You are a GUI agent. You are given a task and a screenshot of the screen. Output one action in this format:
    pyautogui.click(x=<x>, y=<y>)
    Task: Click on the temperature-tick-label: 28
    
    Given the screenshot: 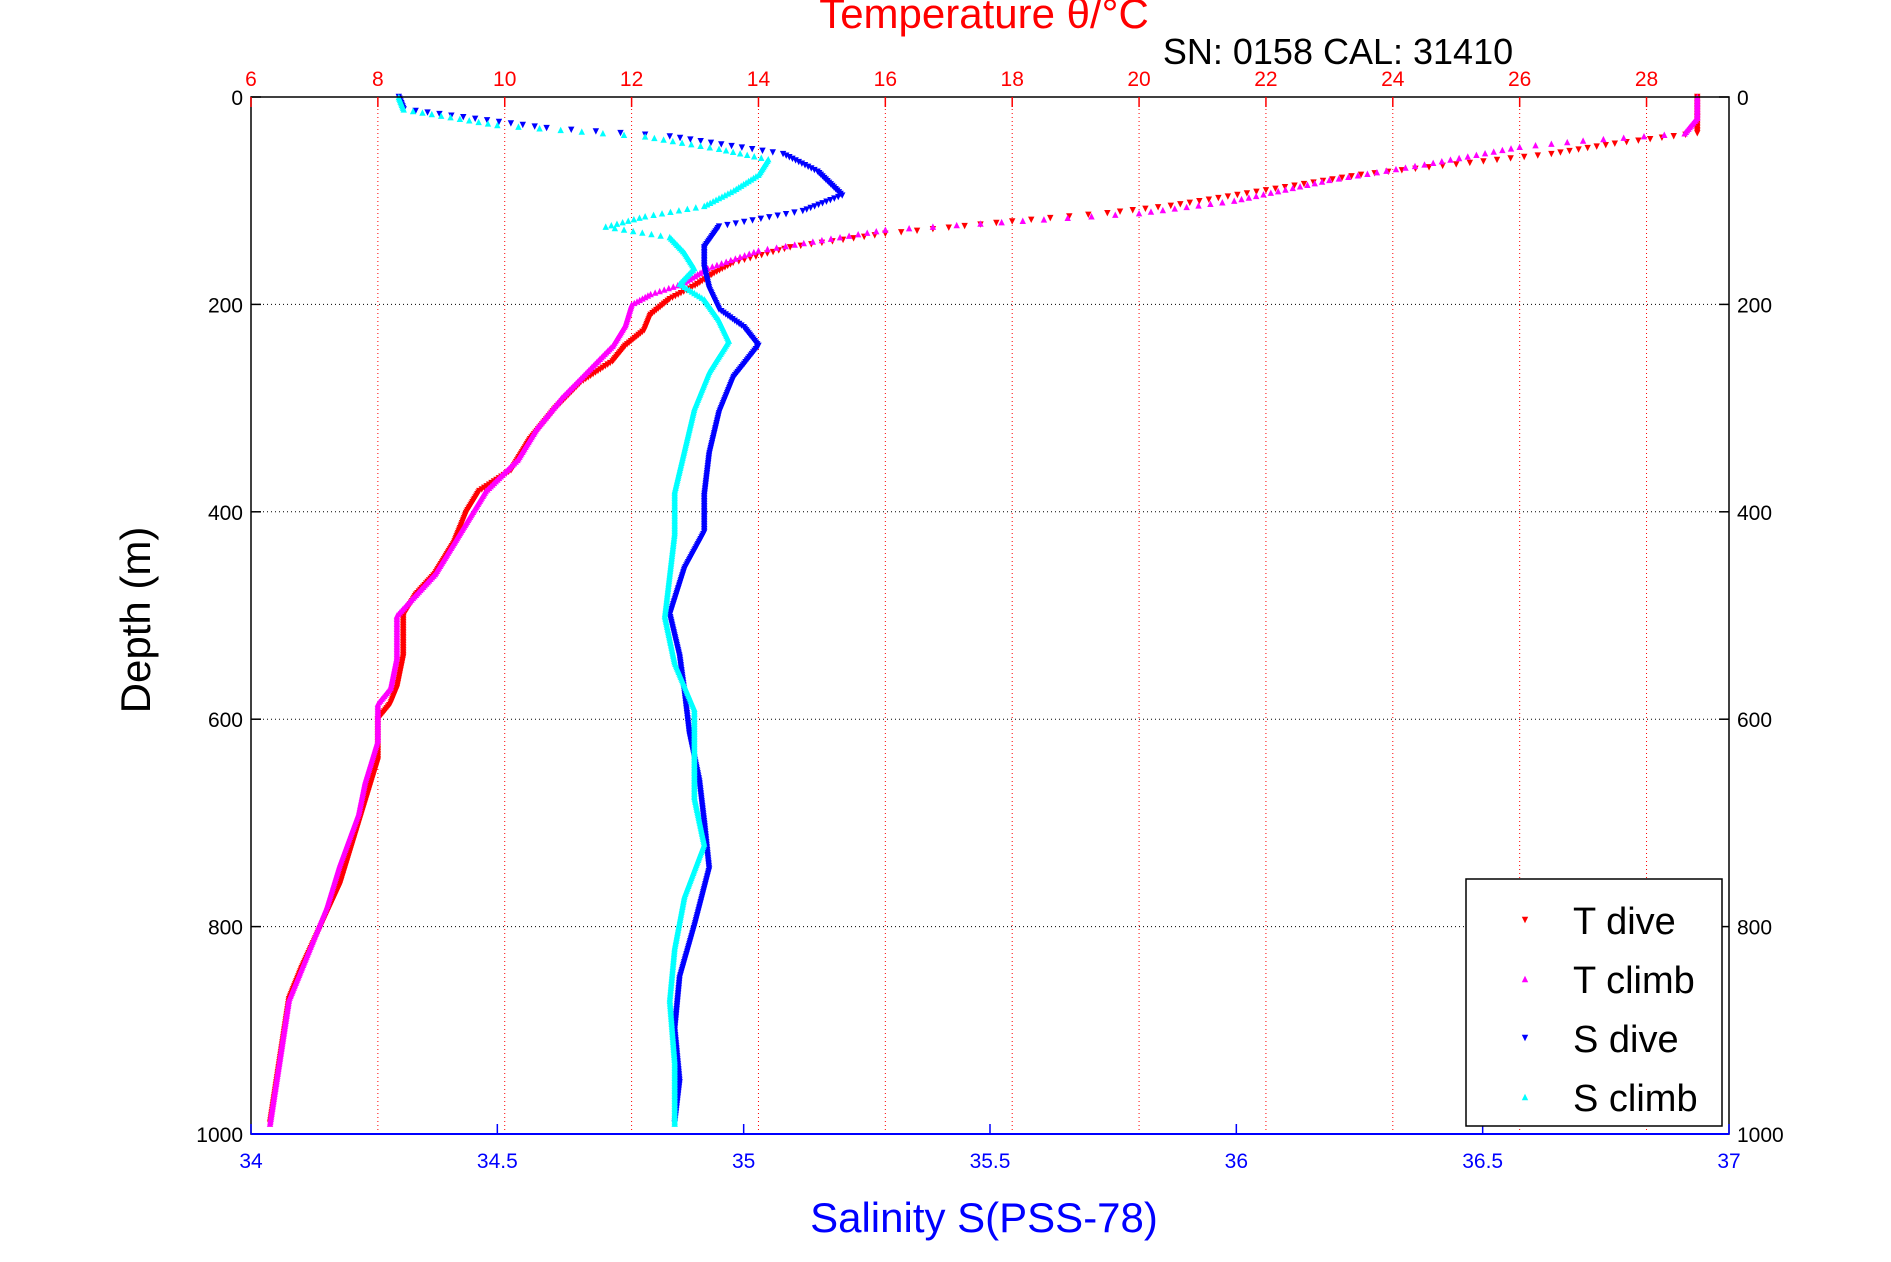 What is the action you would take?
    pyautogui.click(x=1646, y=79)
    